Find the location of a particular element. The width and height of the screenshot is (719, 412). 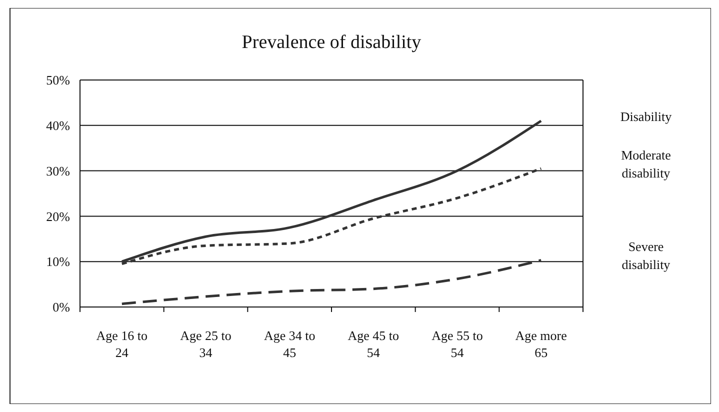

text: Disability is located at coordinates (646, 116).